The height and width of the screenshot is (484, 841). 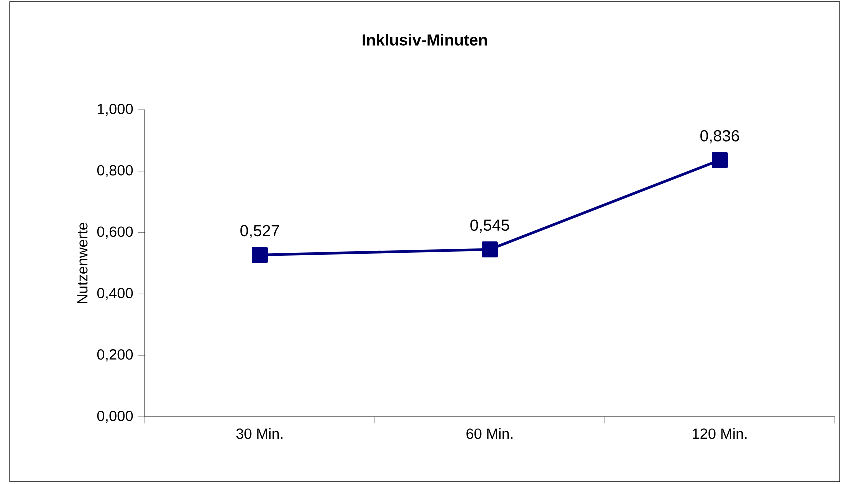 I want to click on y-tick-label: 1,000, so click(x=116, y=110).